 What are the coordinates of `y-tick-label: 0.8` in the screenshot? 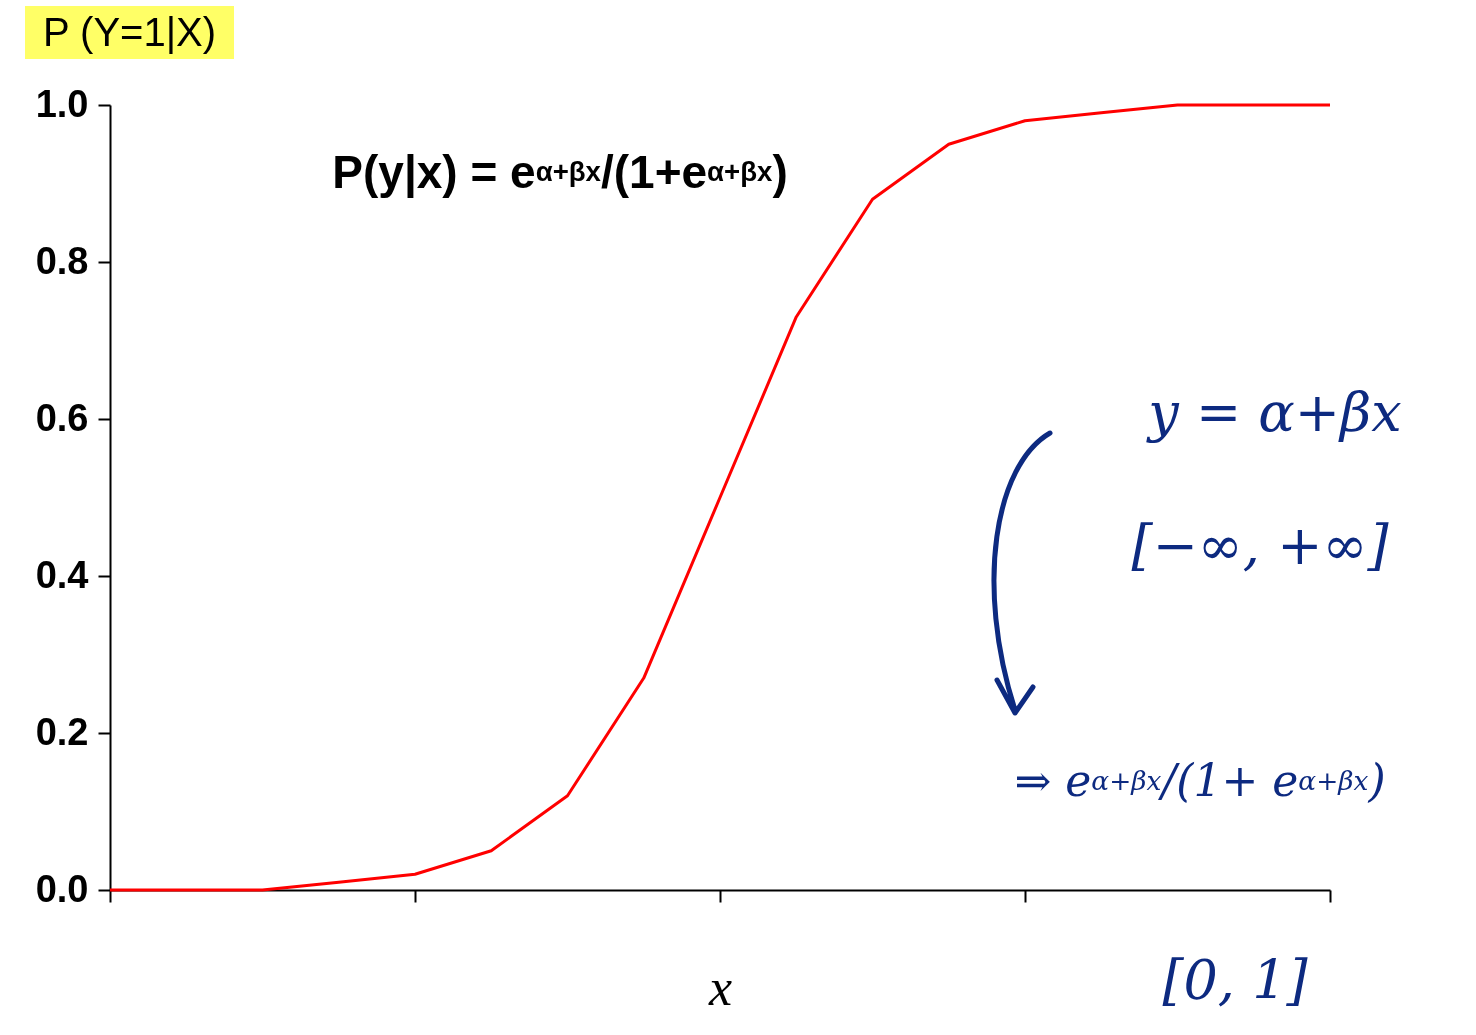 It's located at (62, 260).